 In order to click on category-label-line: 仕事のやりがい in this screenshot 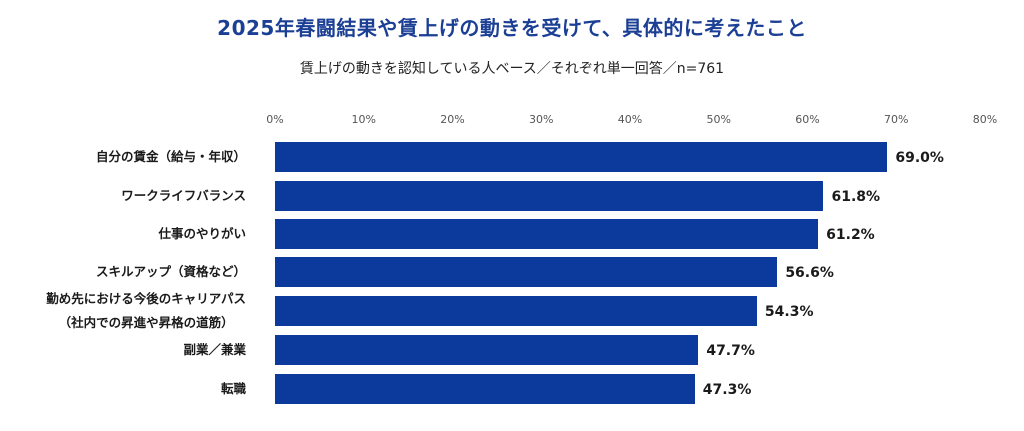, I will do `click(202, 233)`.